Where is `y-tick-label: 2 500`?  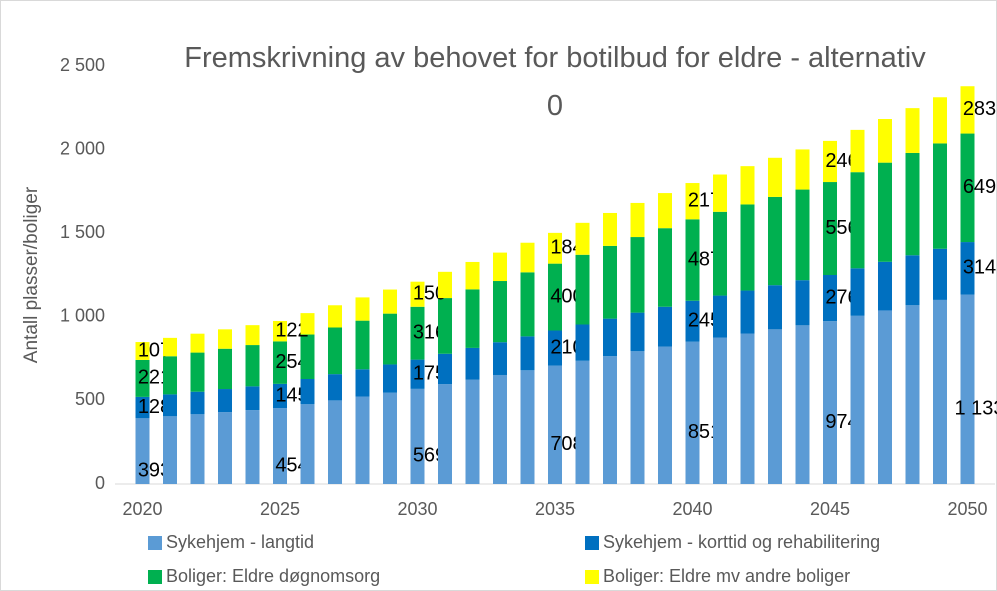 y-tick-label: 2 500 is located at coordinates (82, 65).